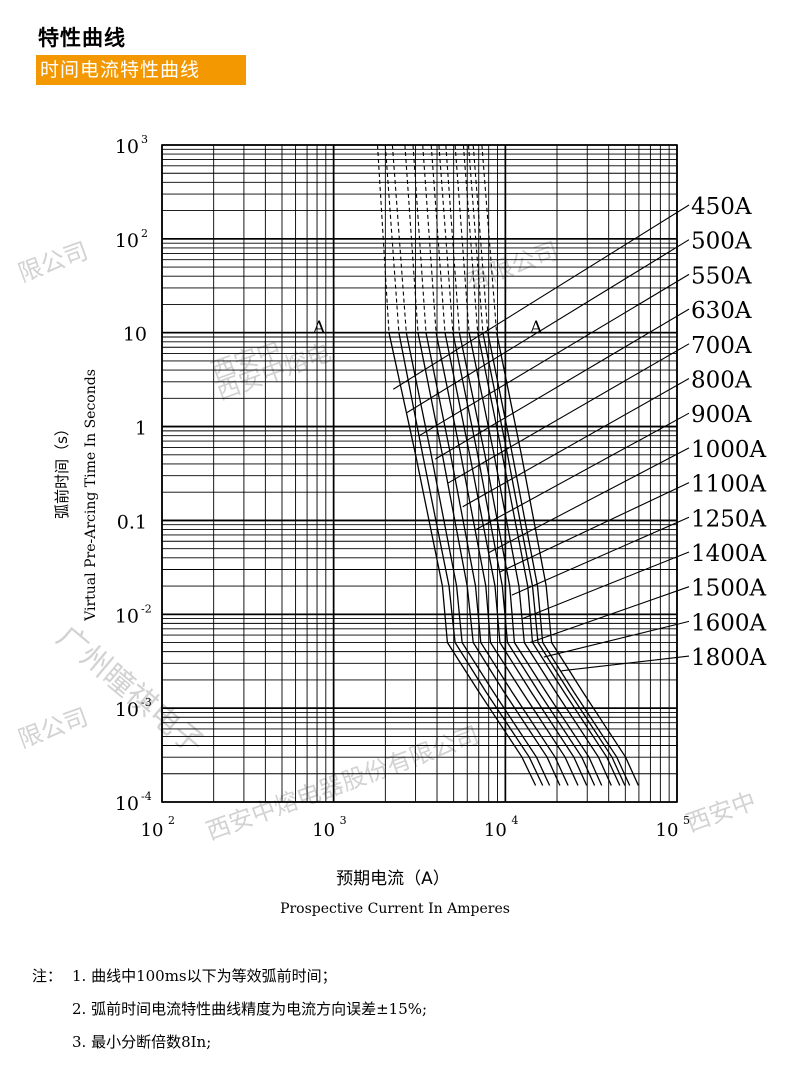 The width and height of the screenshot is (790, 1089). Describe the element at coordinates (82, 38) in the screenshot. I see `page-title: 特性曲线` at that location.